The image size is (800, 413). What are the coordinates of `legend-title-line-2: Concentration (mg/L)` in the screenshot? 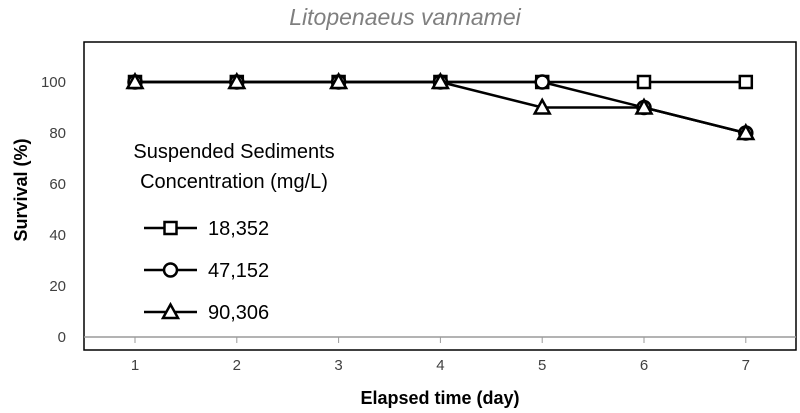 It's located at (234, 182).